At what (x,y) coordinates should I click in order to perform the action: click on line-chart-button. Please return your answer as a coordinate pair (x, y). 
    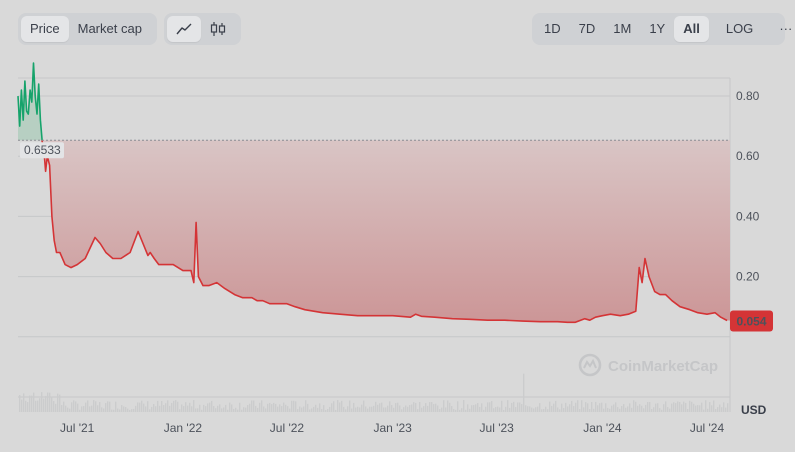
    Looking at the image, I should click on (184, 29).